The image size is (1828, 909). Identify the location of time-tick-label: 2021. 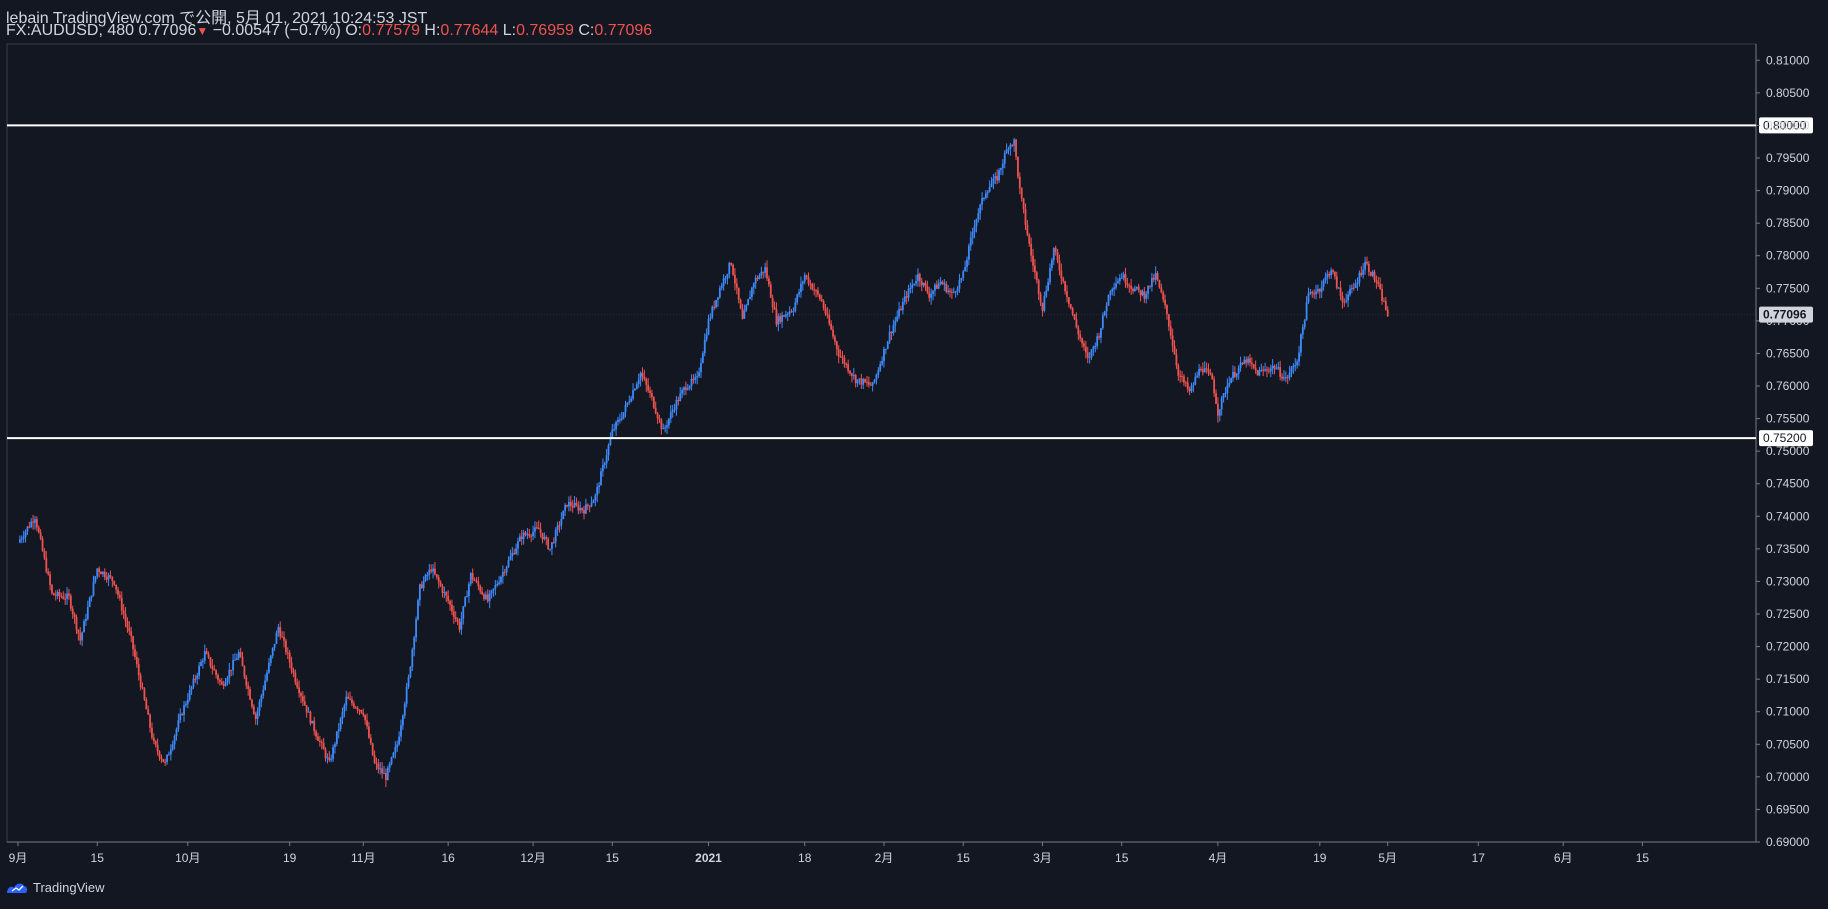
(708, 858).